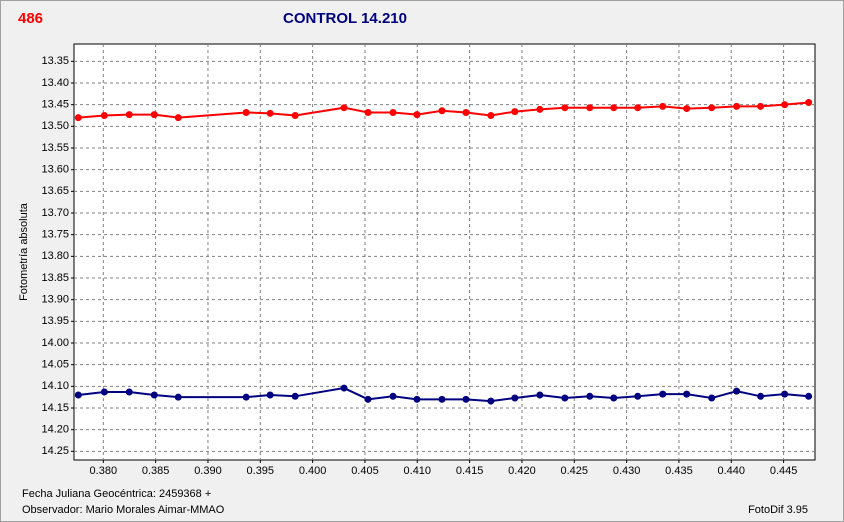  I want to click on y-tick-label: 14.10, so click(55, 386).